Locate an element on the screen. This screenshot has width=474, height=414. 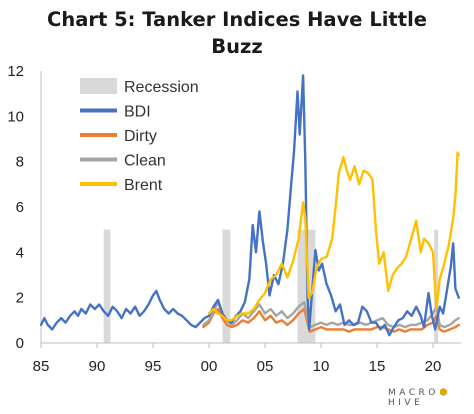
legend-label-clean: Clean is located at coordinates (145, 161).